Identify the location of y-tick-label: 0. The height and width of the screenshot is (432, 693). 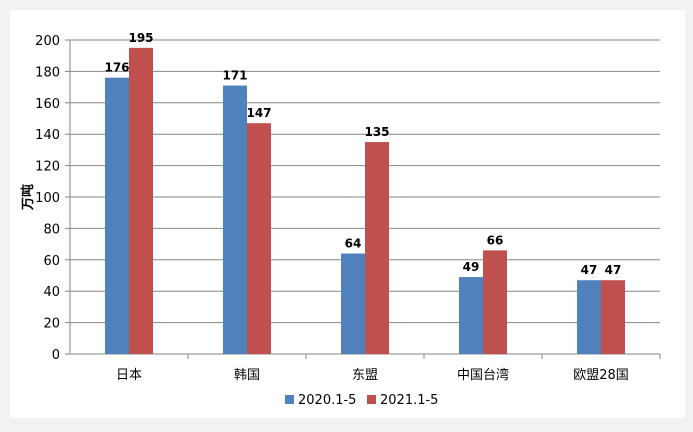
(56, 355).